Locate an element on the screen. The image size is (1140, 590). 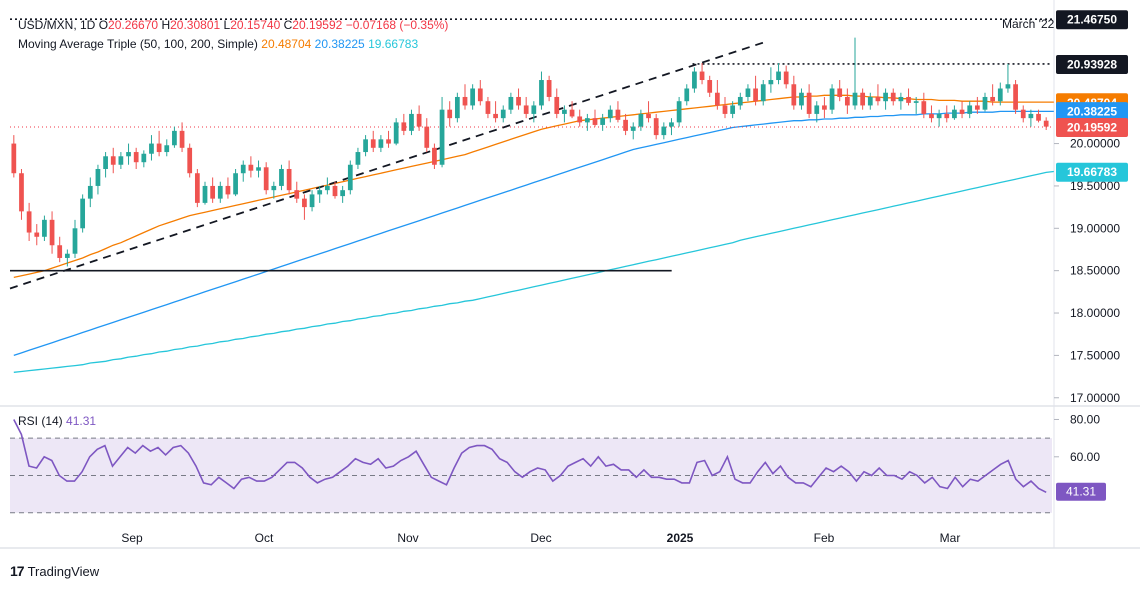
rsi-tick-label: 60.00 is located at coordinates (1085, 457).